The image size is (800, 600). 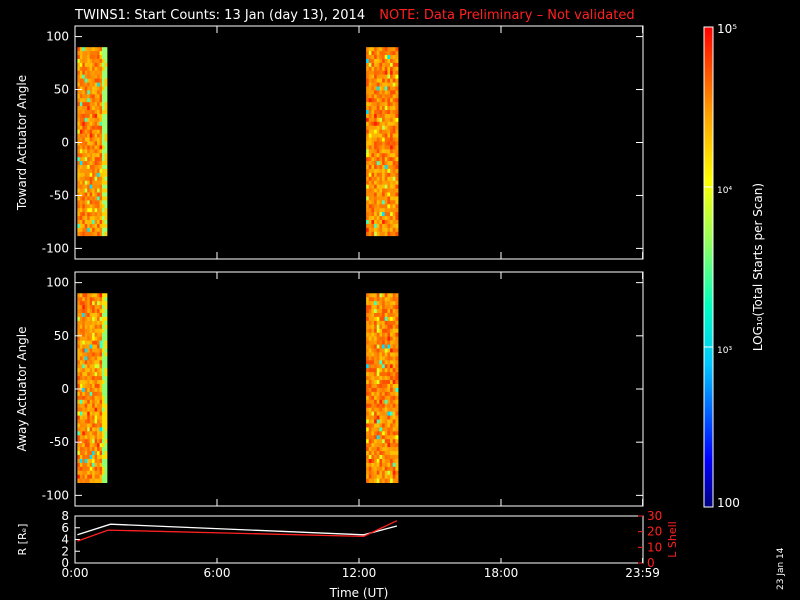 What do you see at coordinates (507, 15) in the screenshot?
I see `title-note: NOTE: Data Preliminary – Not validated` at bounding box center [507, 15].